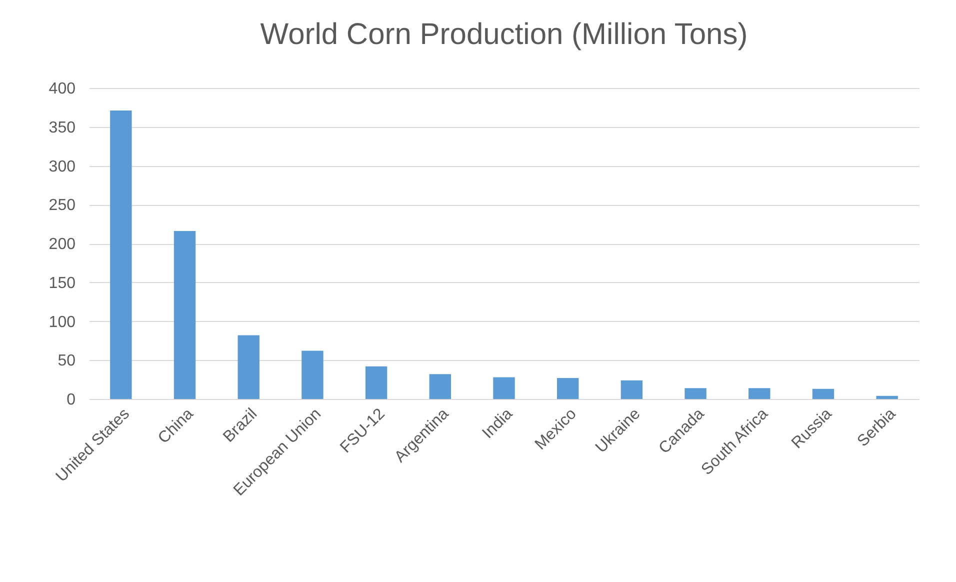  I want to click on y-tick-label: 200, so click(62, 244).